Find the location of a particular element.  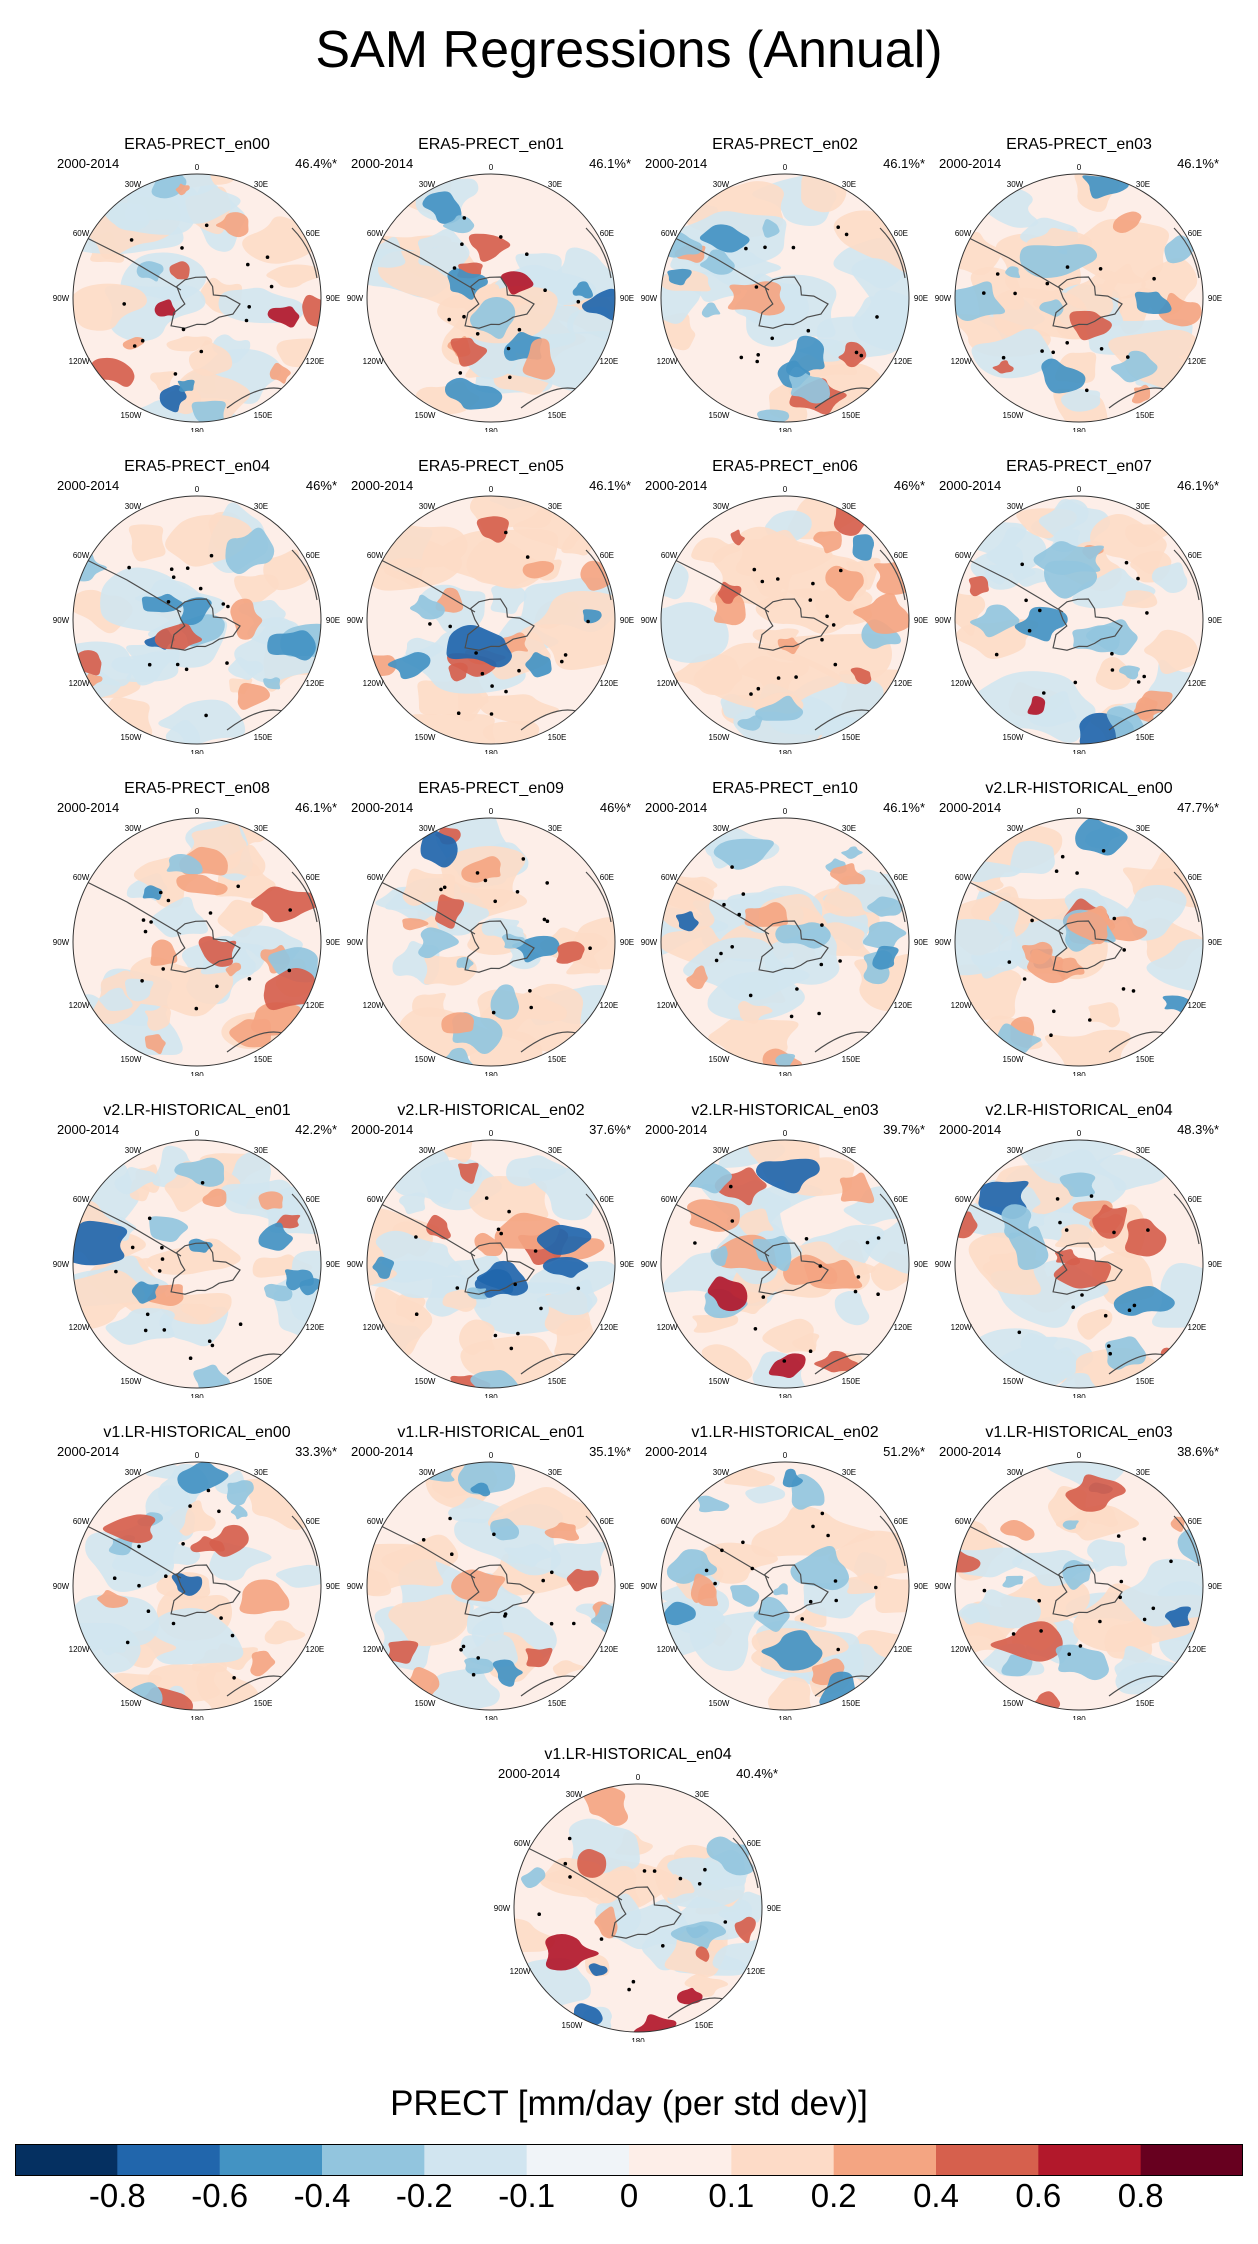

panel-title: ERA5-PRECT_en09 is located at coordinates (491, 788).